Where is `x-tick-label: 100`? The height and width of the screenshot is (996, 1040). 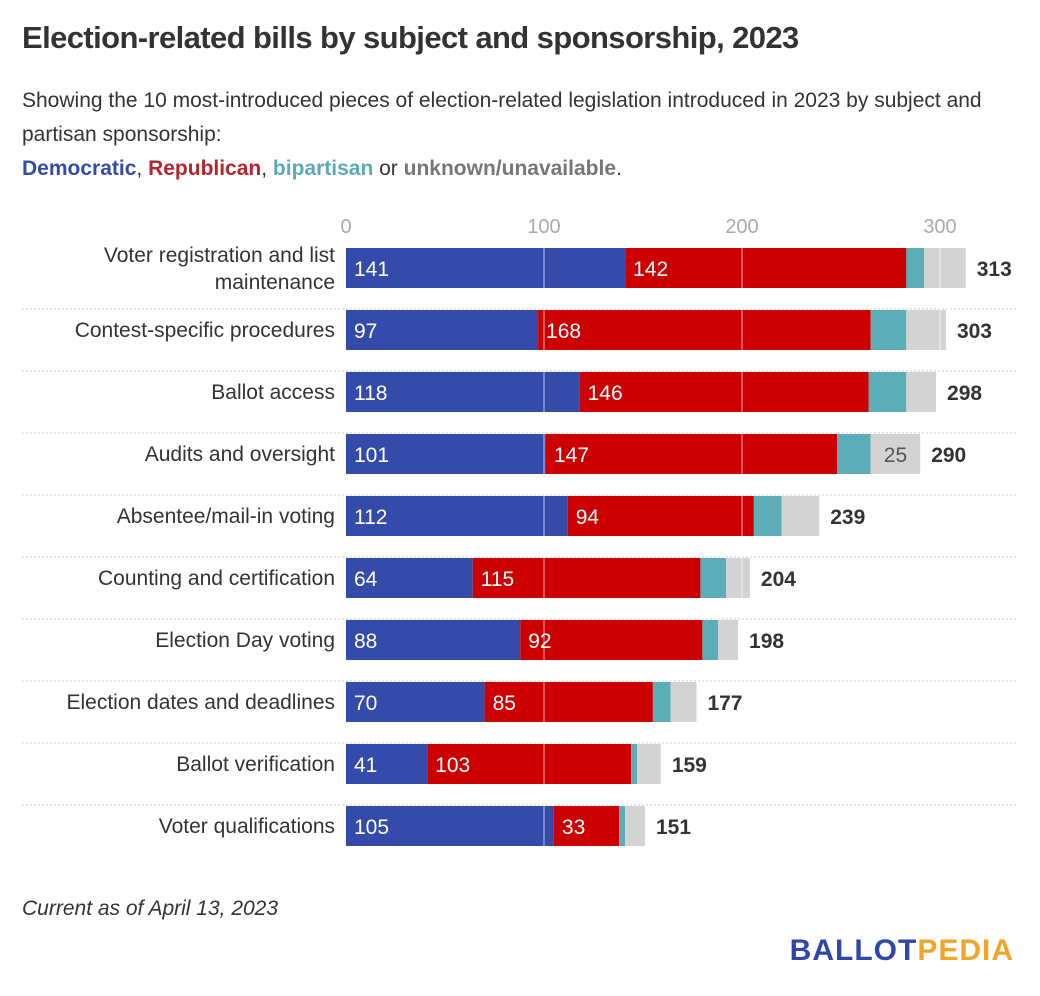
x-tick-label: 100 is located at coordinates (543, 227).